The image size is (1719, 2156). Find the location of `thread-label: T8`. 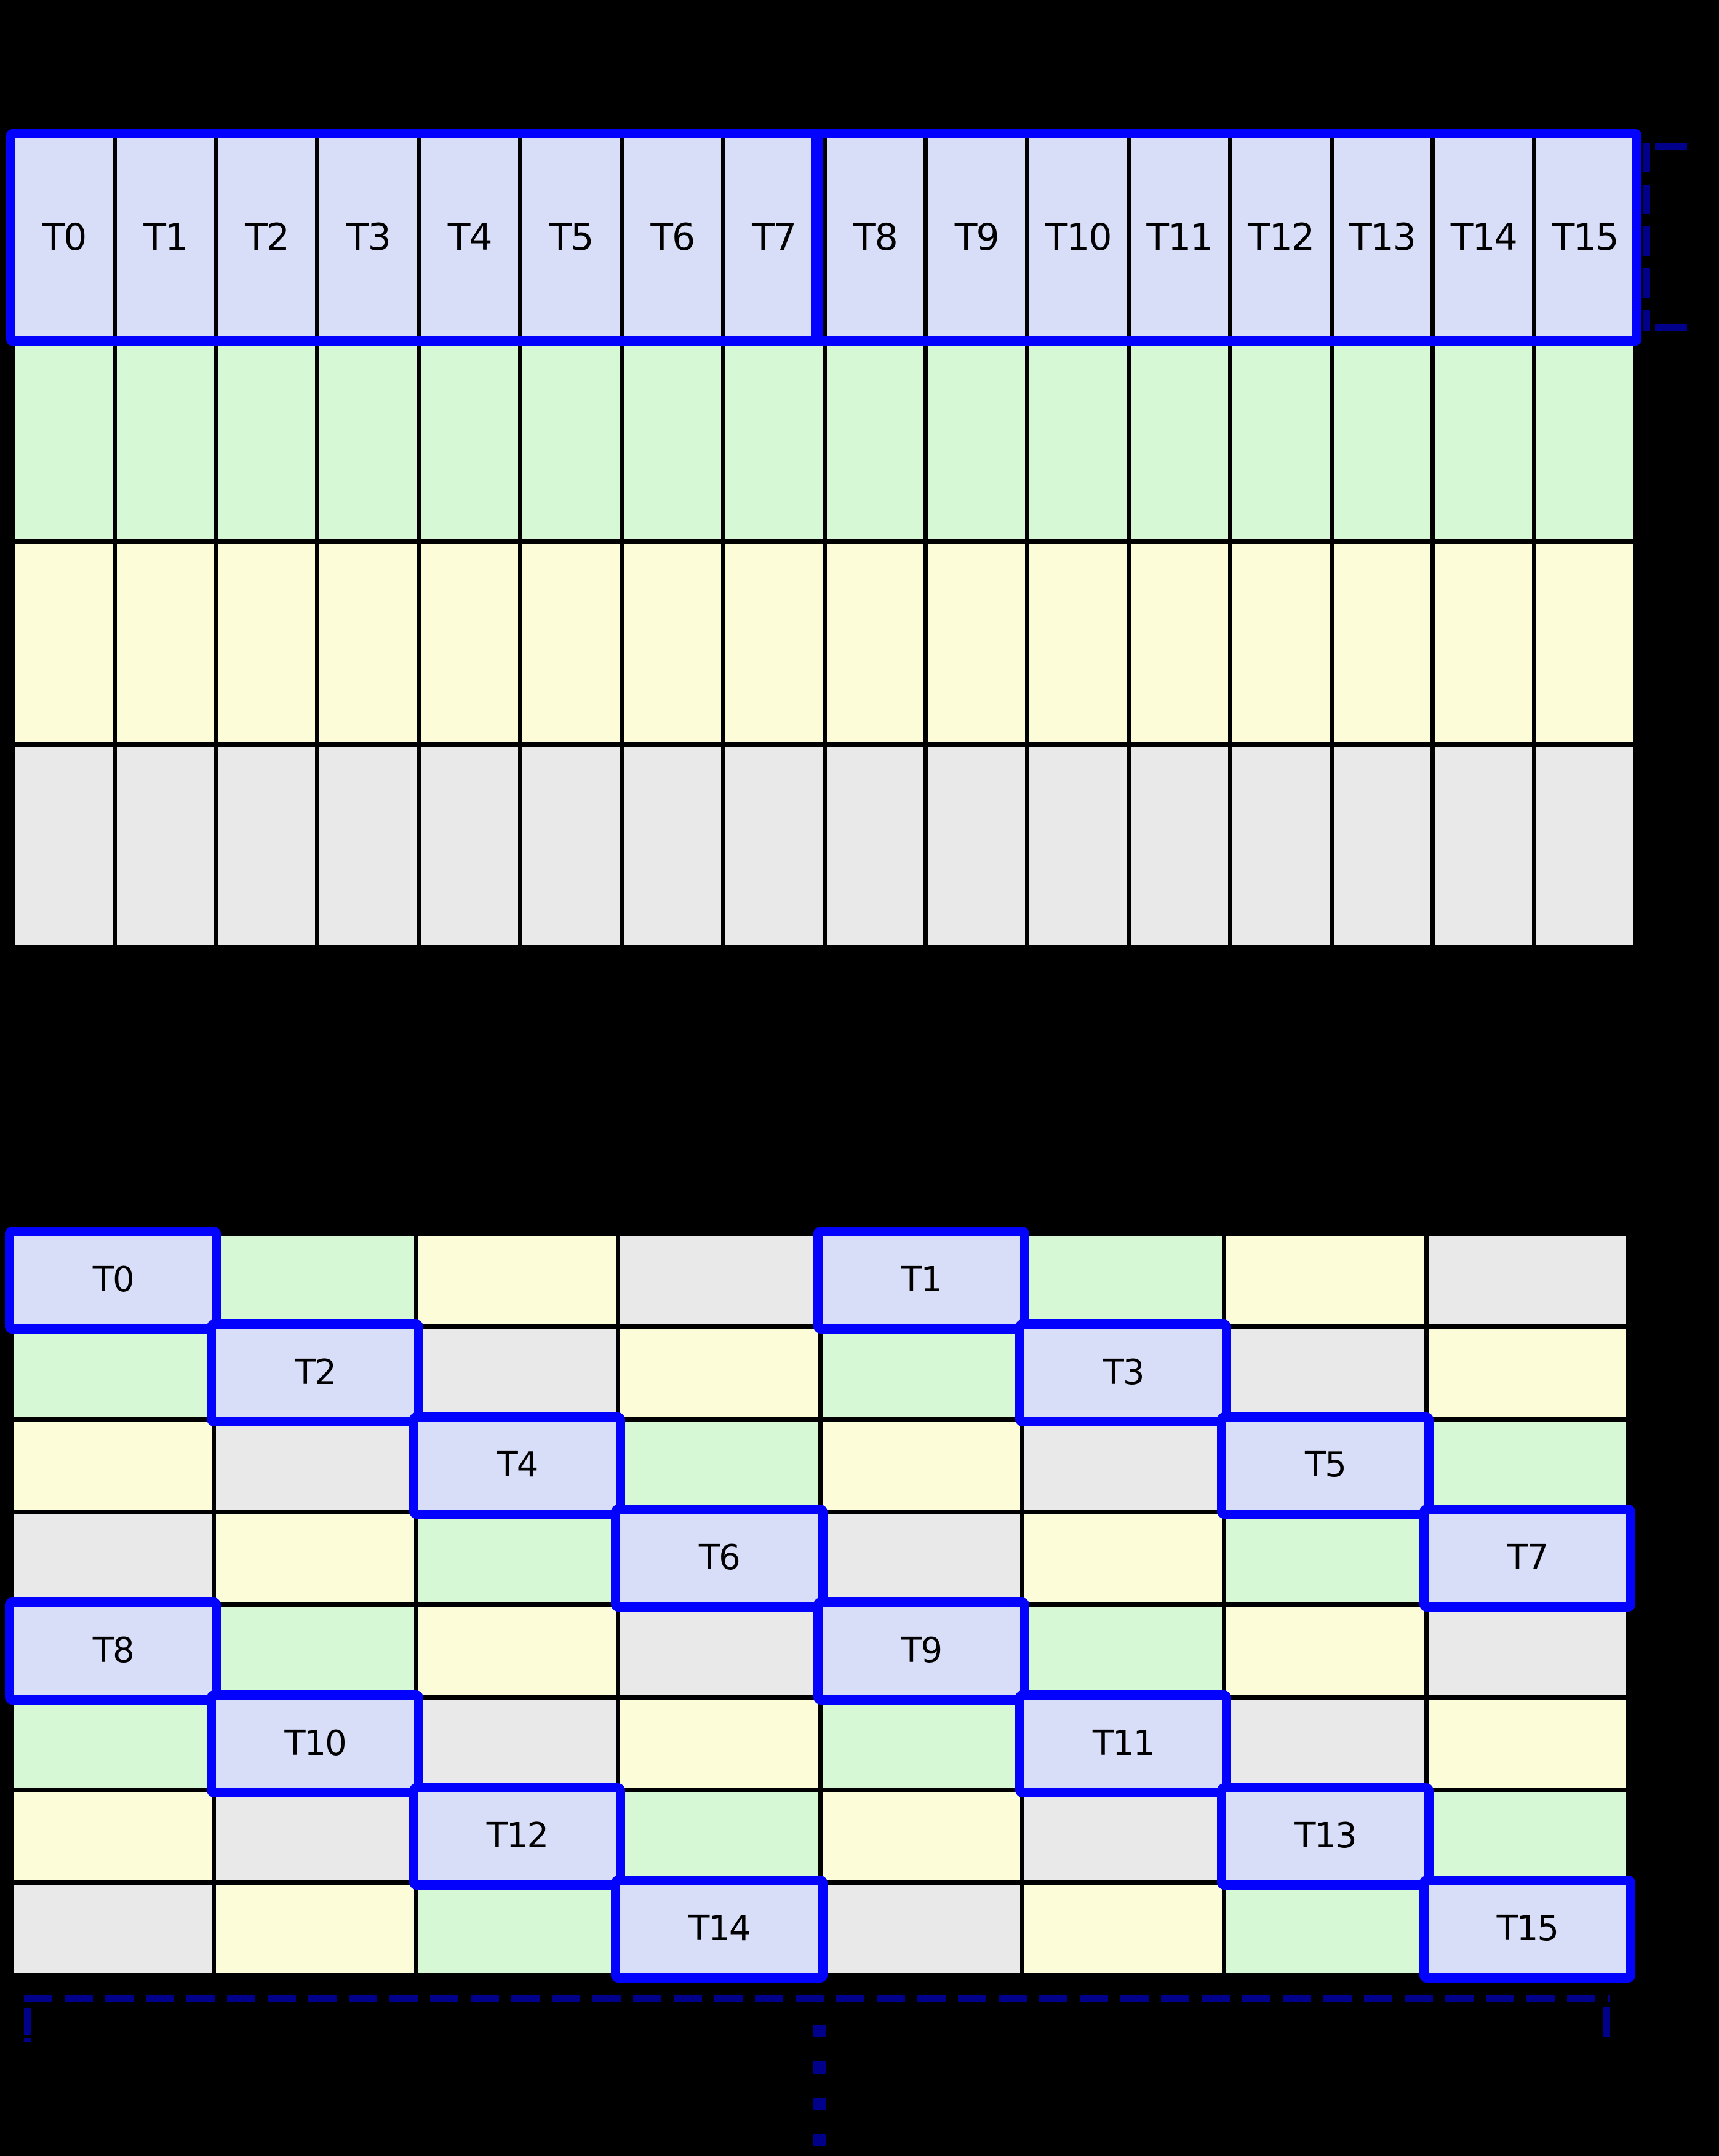

thread-label: T8 is located at coordinates (876, 238).